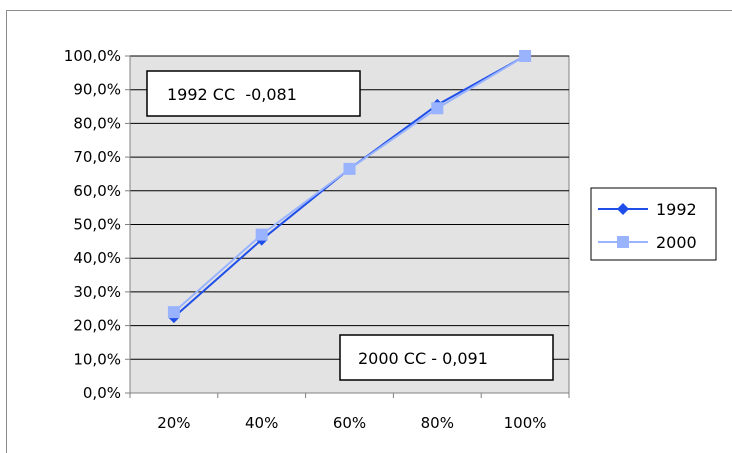 This screenshot has height=453, width=732. Describe the element at coordinates (97, 225) in the screenshot. I see `y-tick-label: 50,0%` at that location.